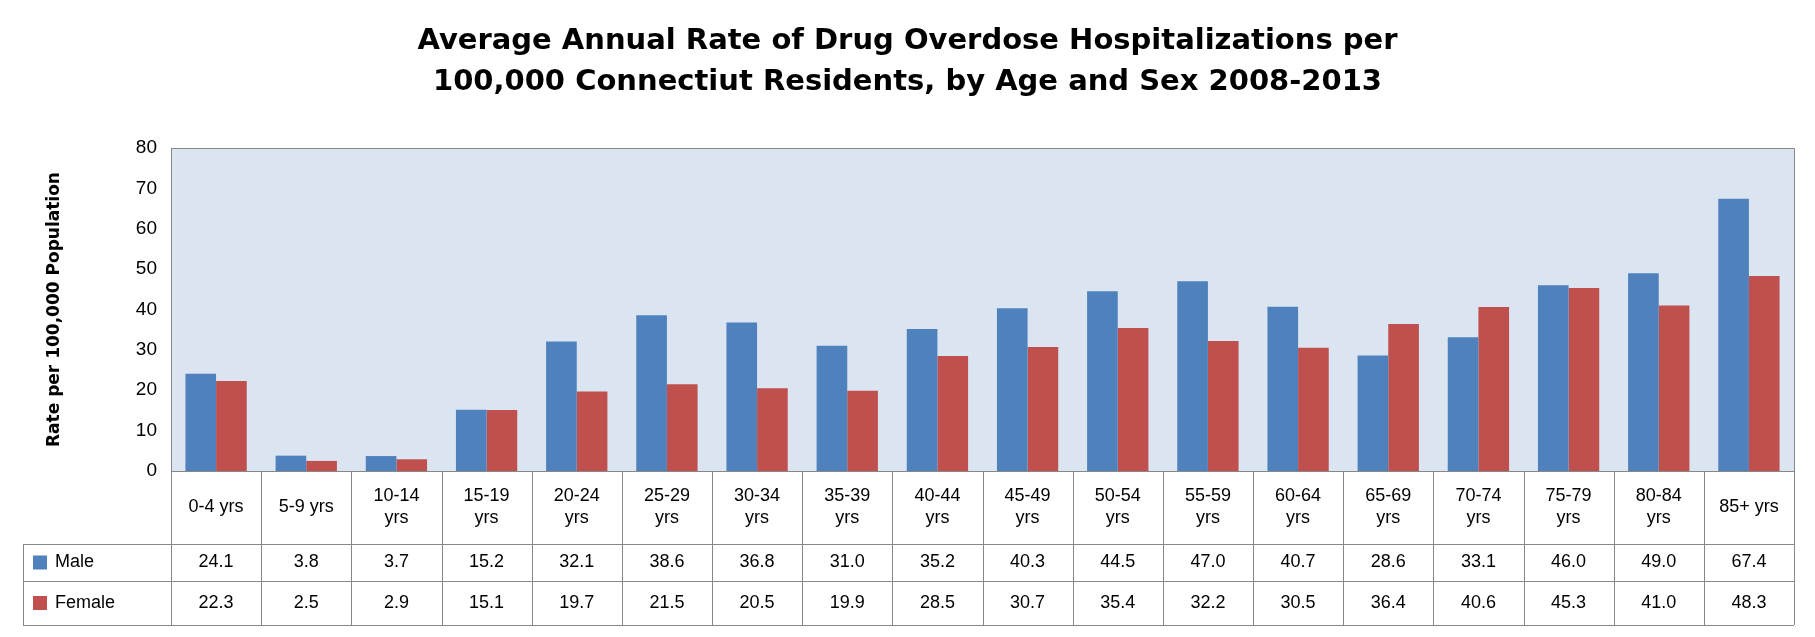 The image size is (1815, 637). I want to click on x-tick-label: 10-14 yrs, so click(396, 506).